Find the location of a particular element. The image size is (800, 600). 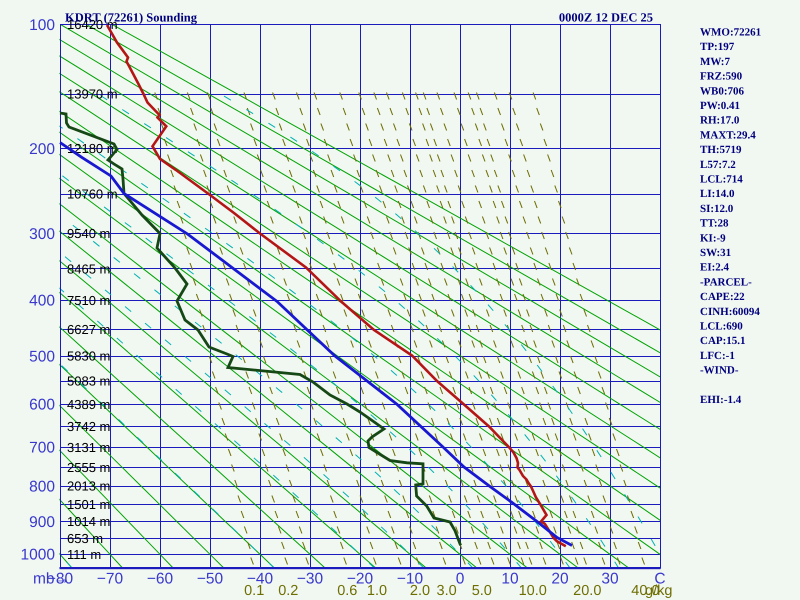

svg-text: 400 is located at coordinates (42, 301).